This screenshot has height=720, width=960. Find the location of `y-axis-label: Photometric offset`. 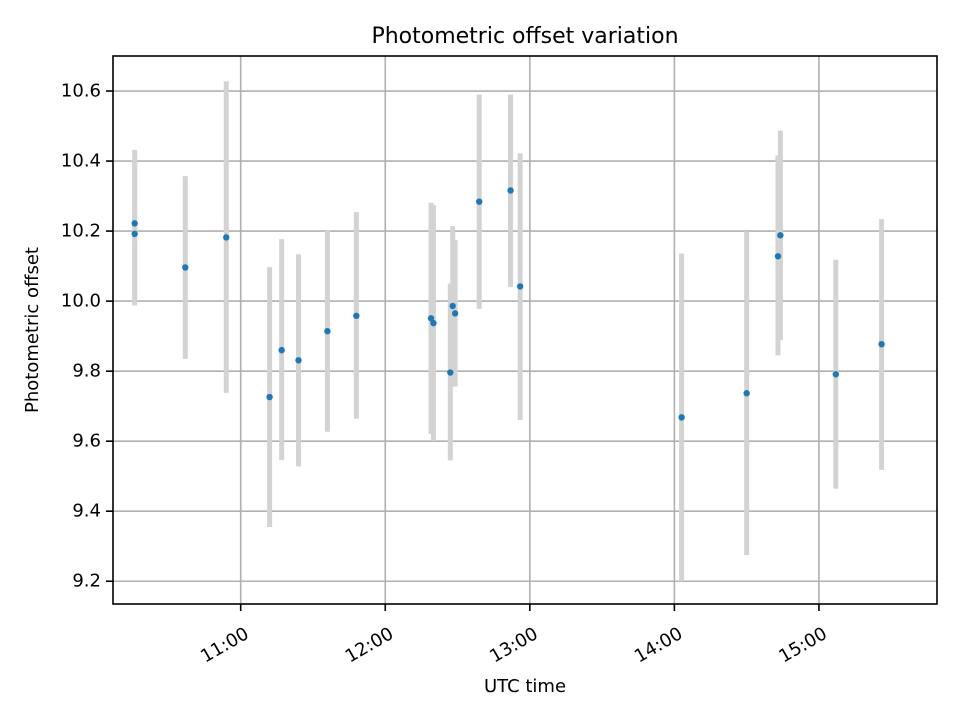

y-axis-label: Photometric offset is located at coordinates (32, 330).